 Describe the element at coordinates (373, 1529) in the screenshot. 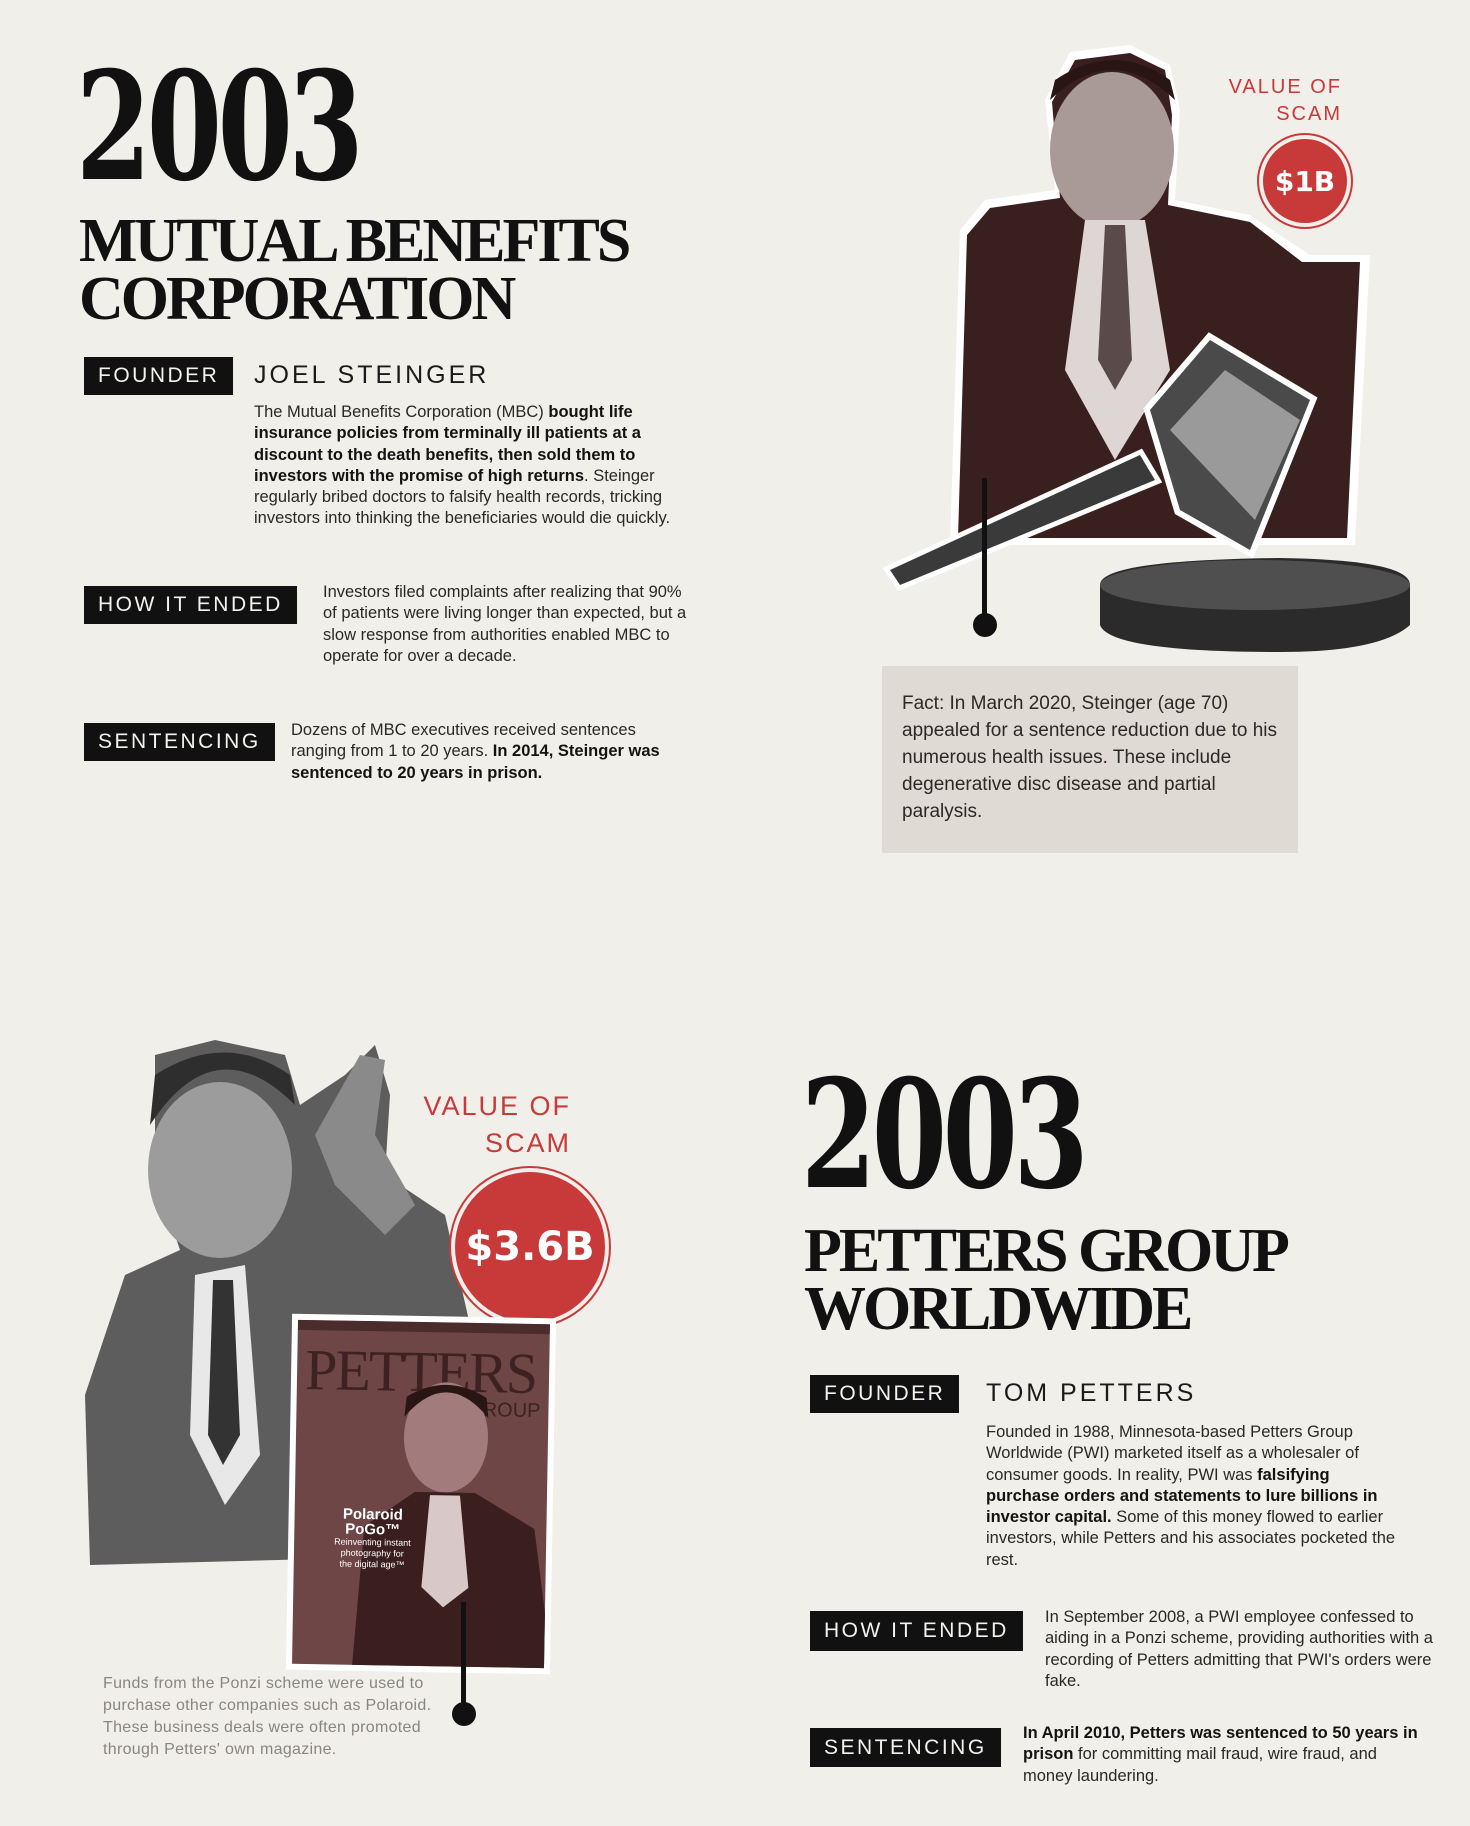

I see `cover-line: PoGo™` at that location.